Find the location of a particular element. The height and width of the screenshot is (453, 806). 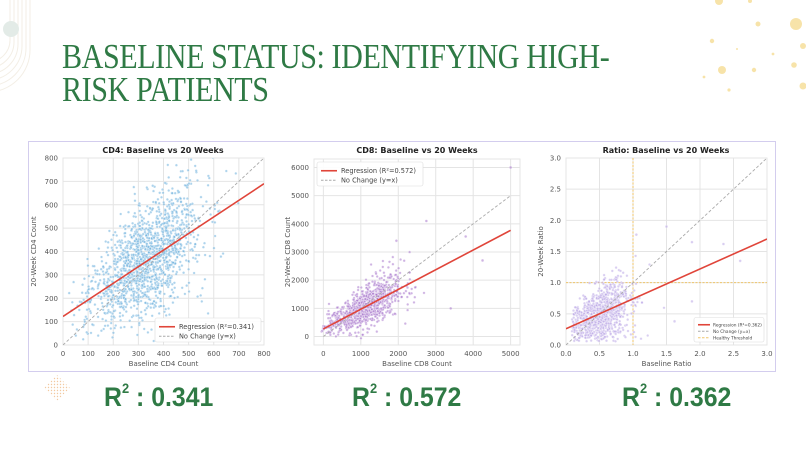

r2-label-cd8: R2 : 0.572 is located at coordinates (407, 396).